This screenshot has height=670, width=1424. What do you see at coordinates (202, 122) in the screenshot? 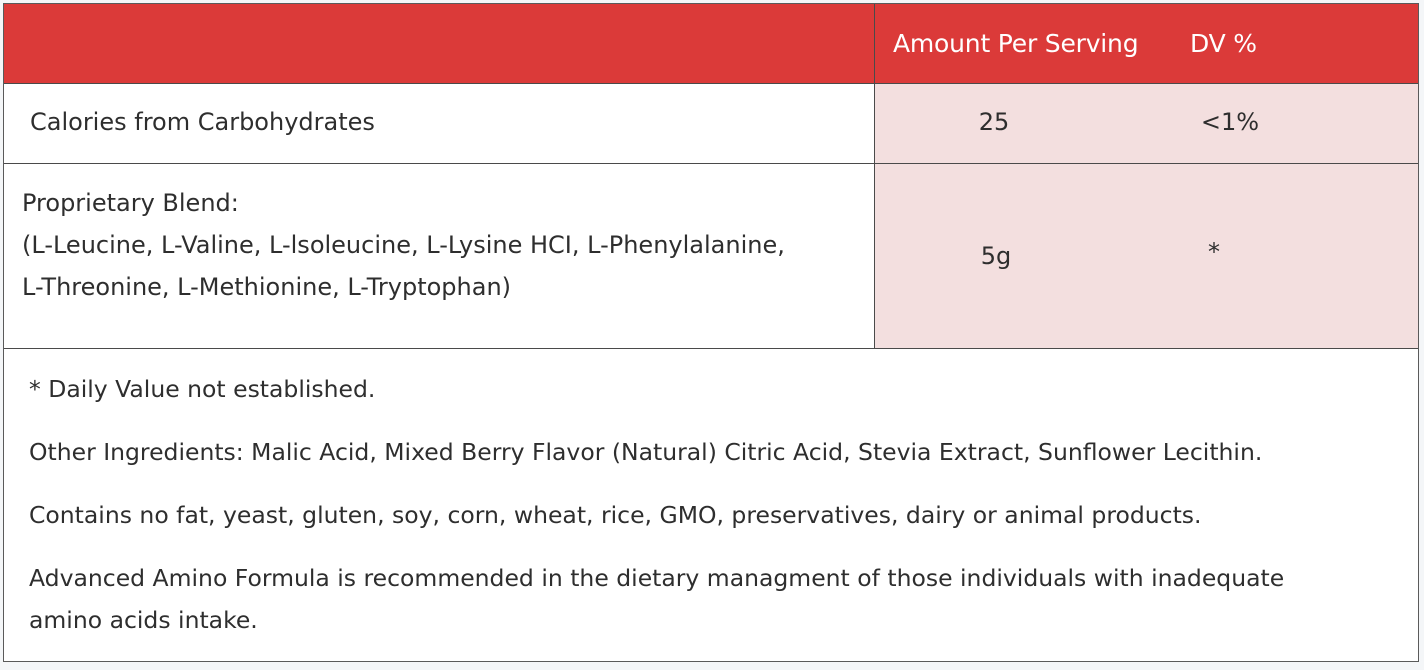
I see `nutrient-name: Calories from Carbohydrates` at bounding box center [202, 122].